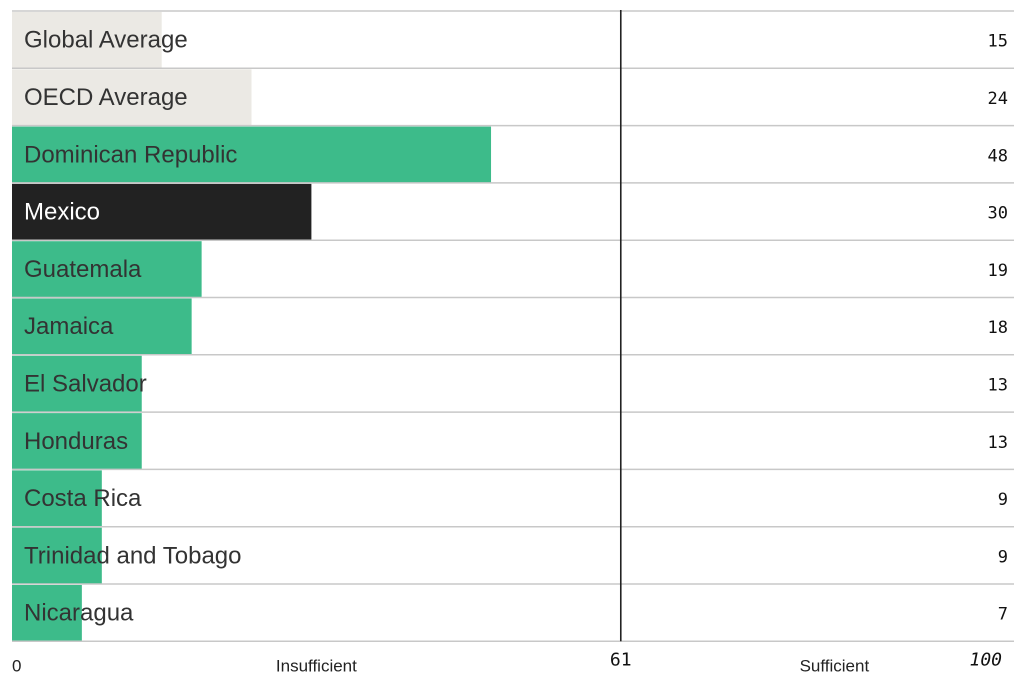 The image size is (1024, 677). What do you see at coordinates (16, 665) in the screenshot?
I see `axis-min-label: 0` at bounding box center [16, 665].